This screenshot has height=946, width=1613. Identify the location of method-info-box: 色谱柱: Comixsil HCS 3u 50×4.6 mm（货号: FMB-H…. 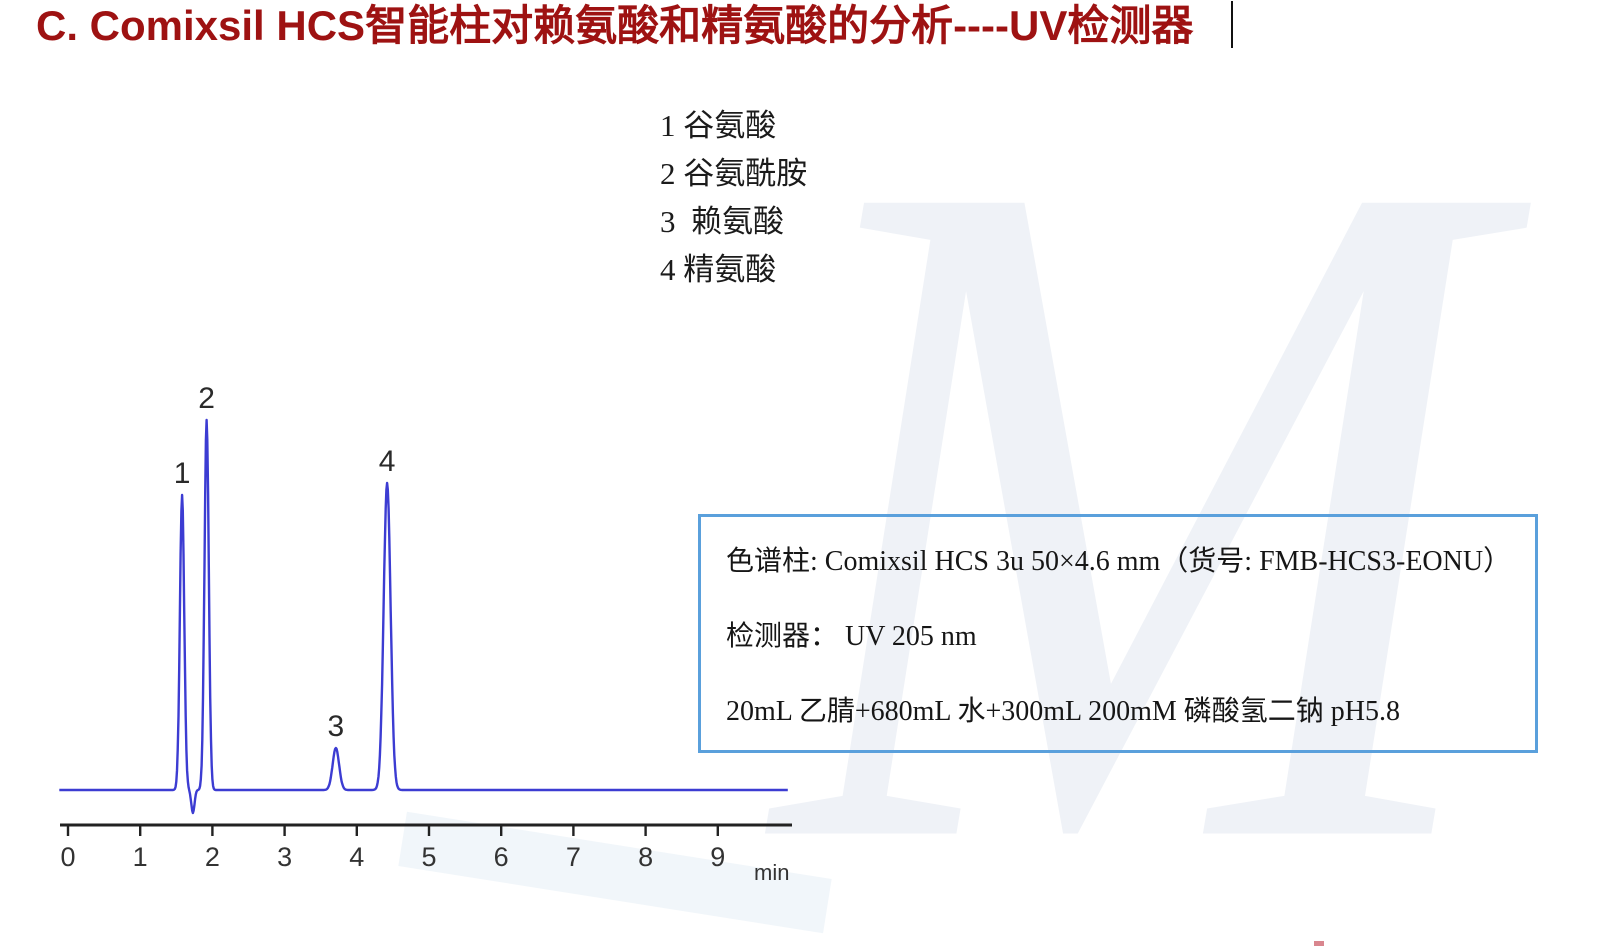
(1118, 633).